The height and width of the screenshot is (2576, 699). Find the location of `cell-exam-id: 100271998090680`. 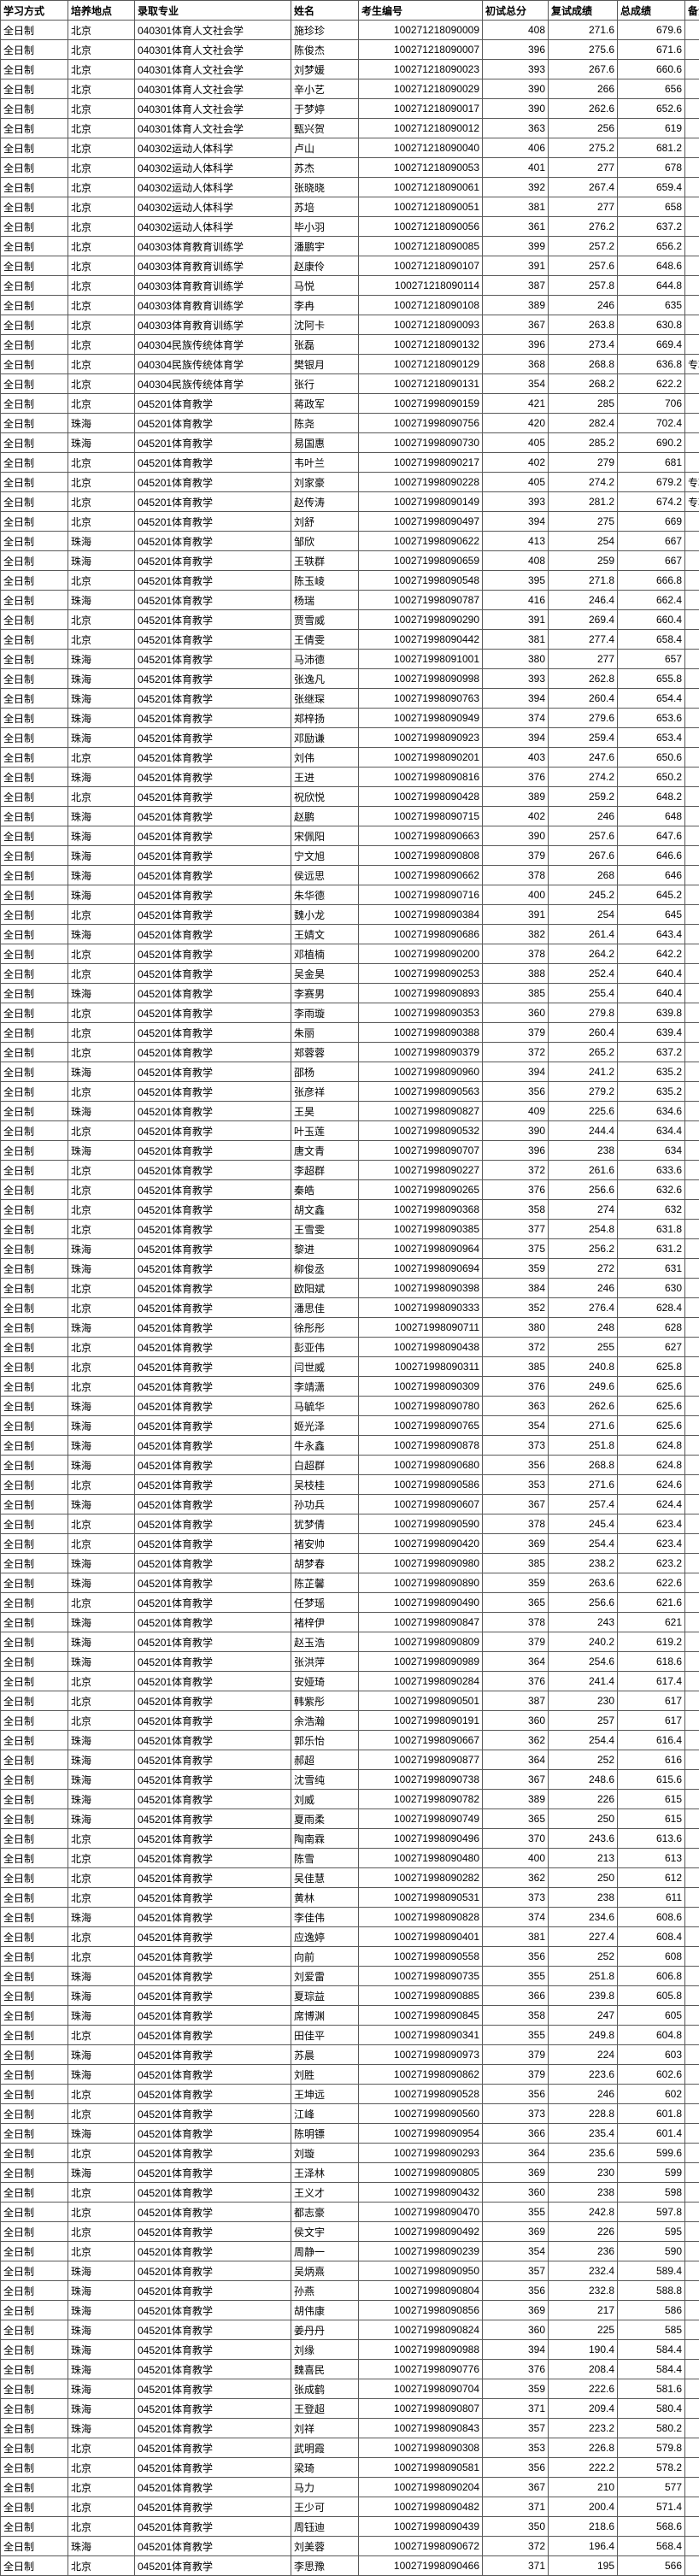

cell-exam-id: 100271998090680 is located at coordinates (421, 1465).